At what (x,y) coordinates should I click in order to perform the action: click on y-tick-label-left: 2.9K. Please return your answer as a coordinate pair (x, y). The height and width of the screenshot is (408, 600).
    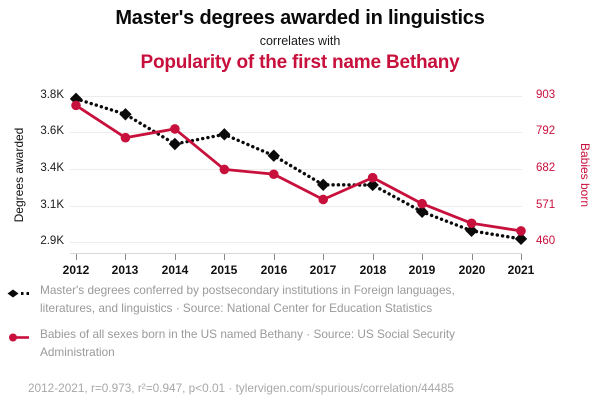
    Looking at the image, I should click on (52, 241).